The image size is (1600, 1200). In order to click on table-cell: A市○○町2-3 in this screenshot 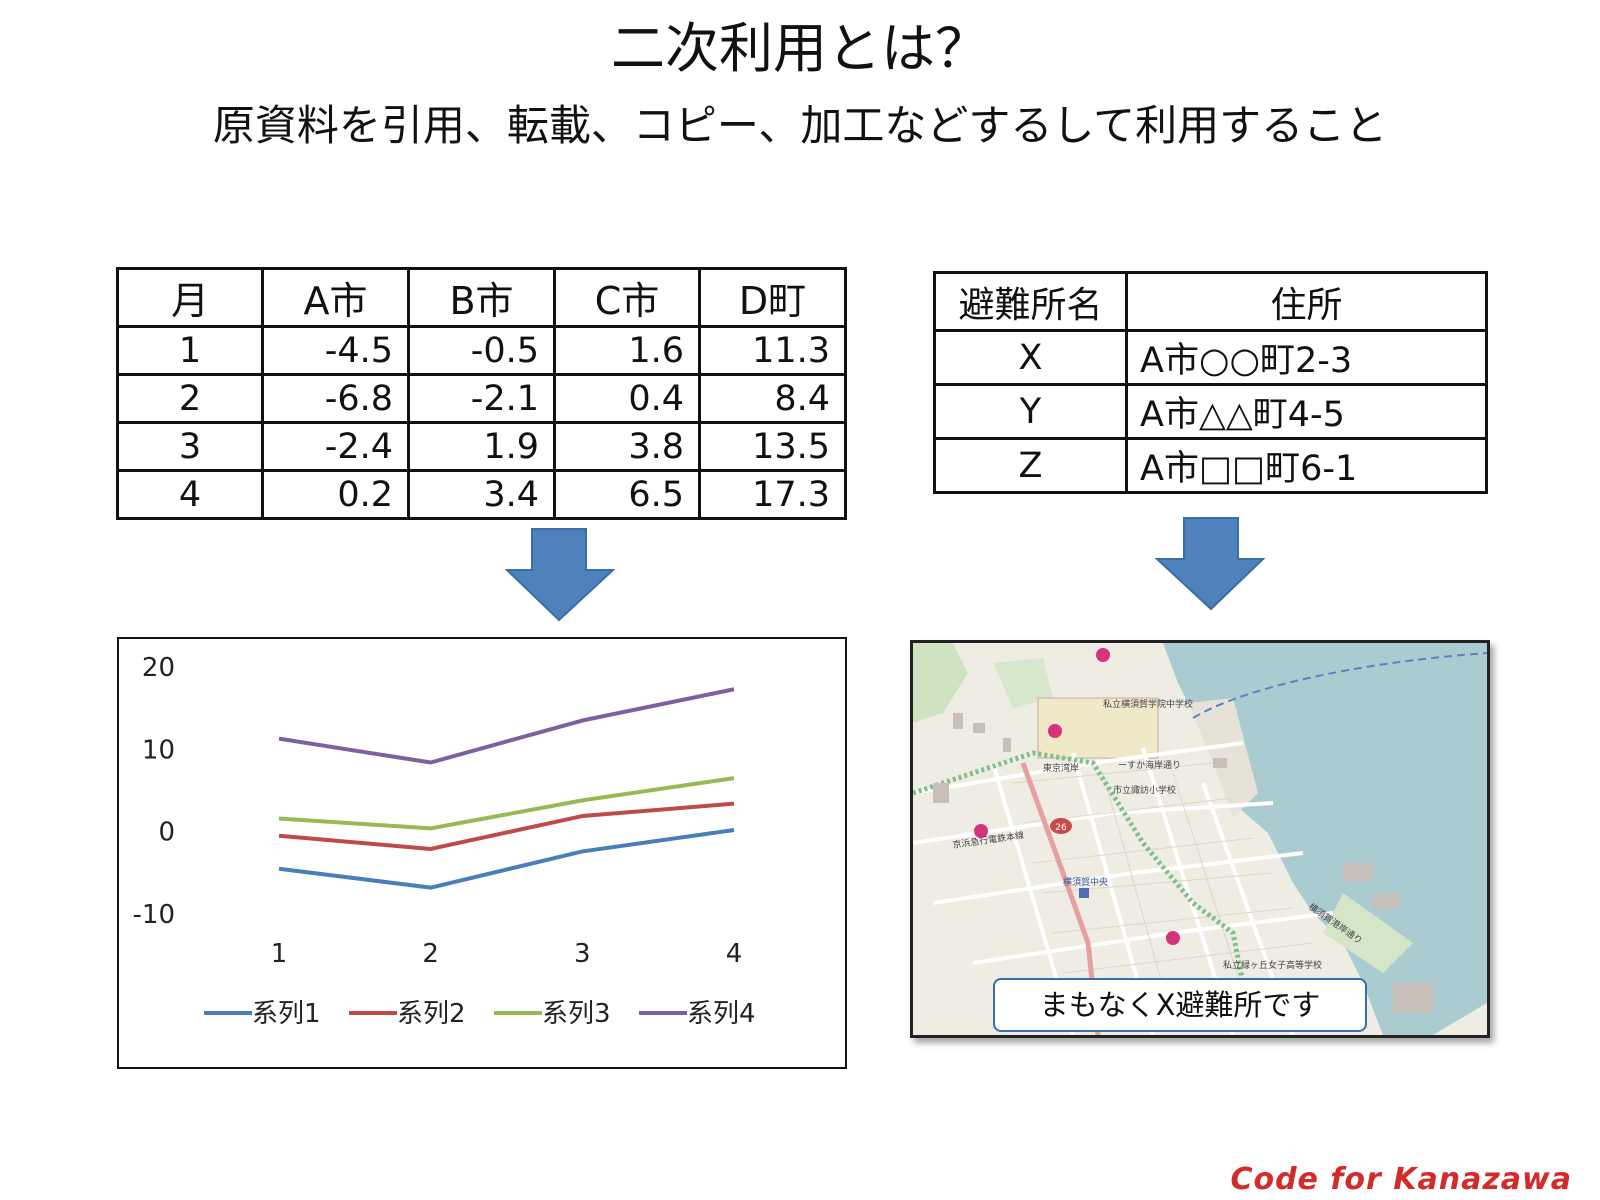, I will do `click(1306, 357)`.